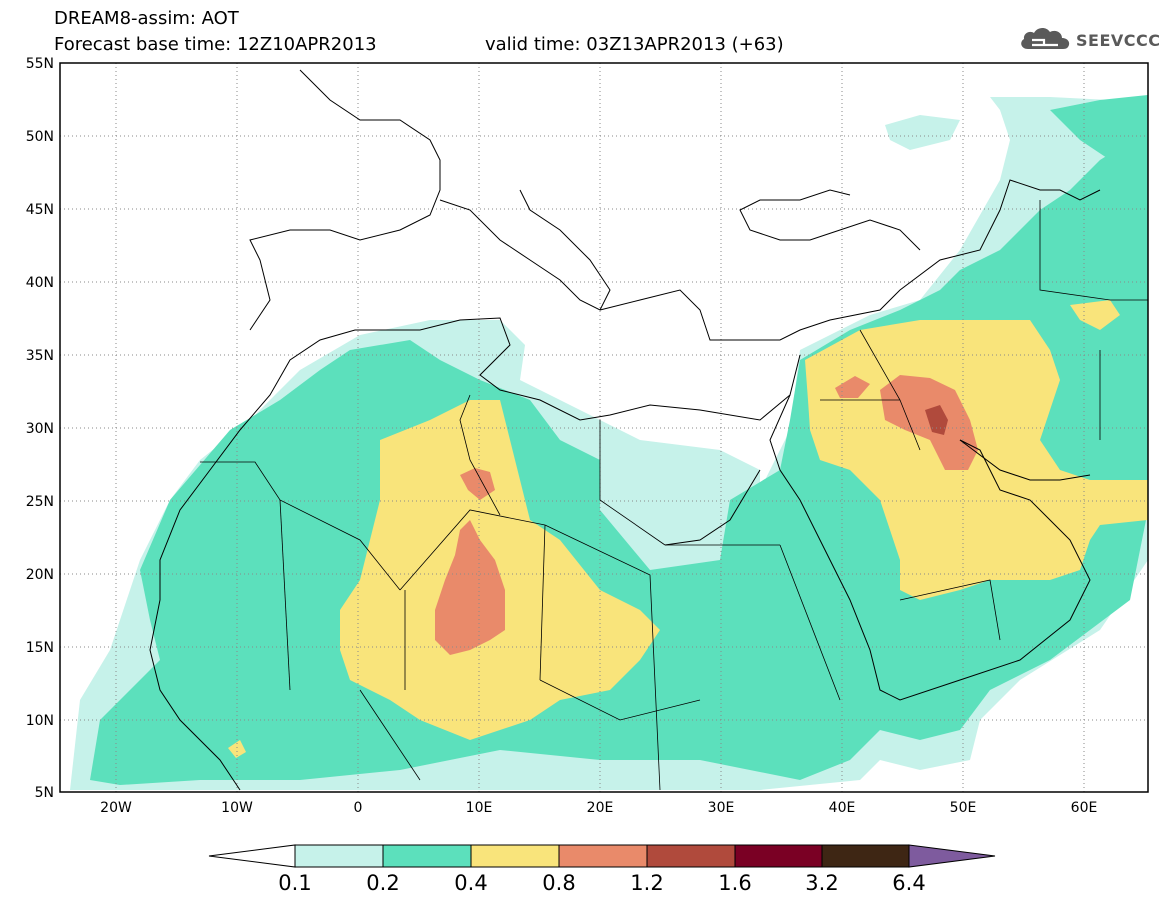 This screenshot has width=1165, height=905. Describe the element at coordinates (471, 883) in the screenshot. I see `color-bar-label: 0.4` at that location.